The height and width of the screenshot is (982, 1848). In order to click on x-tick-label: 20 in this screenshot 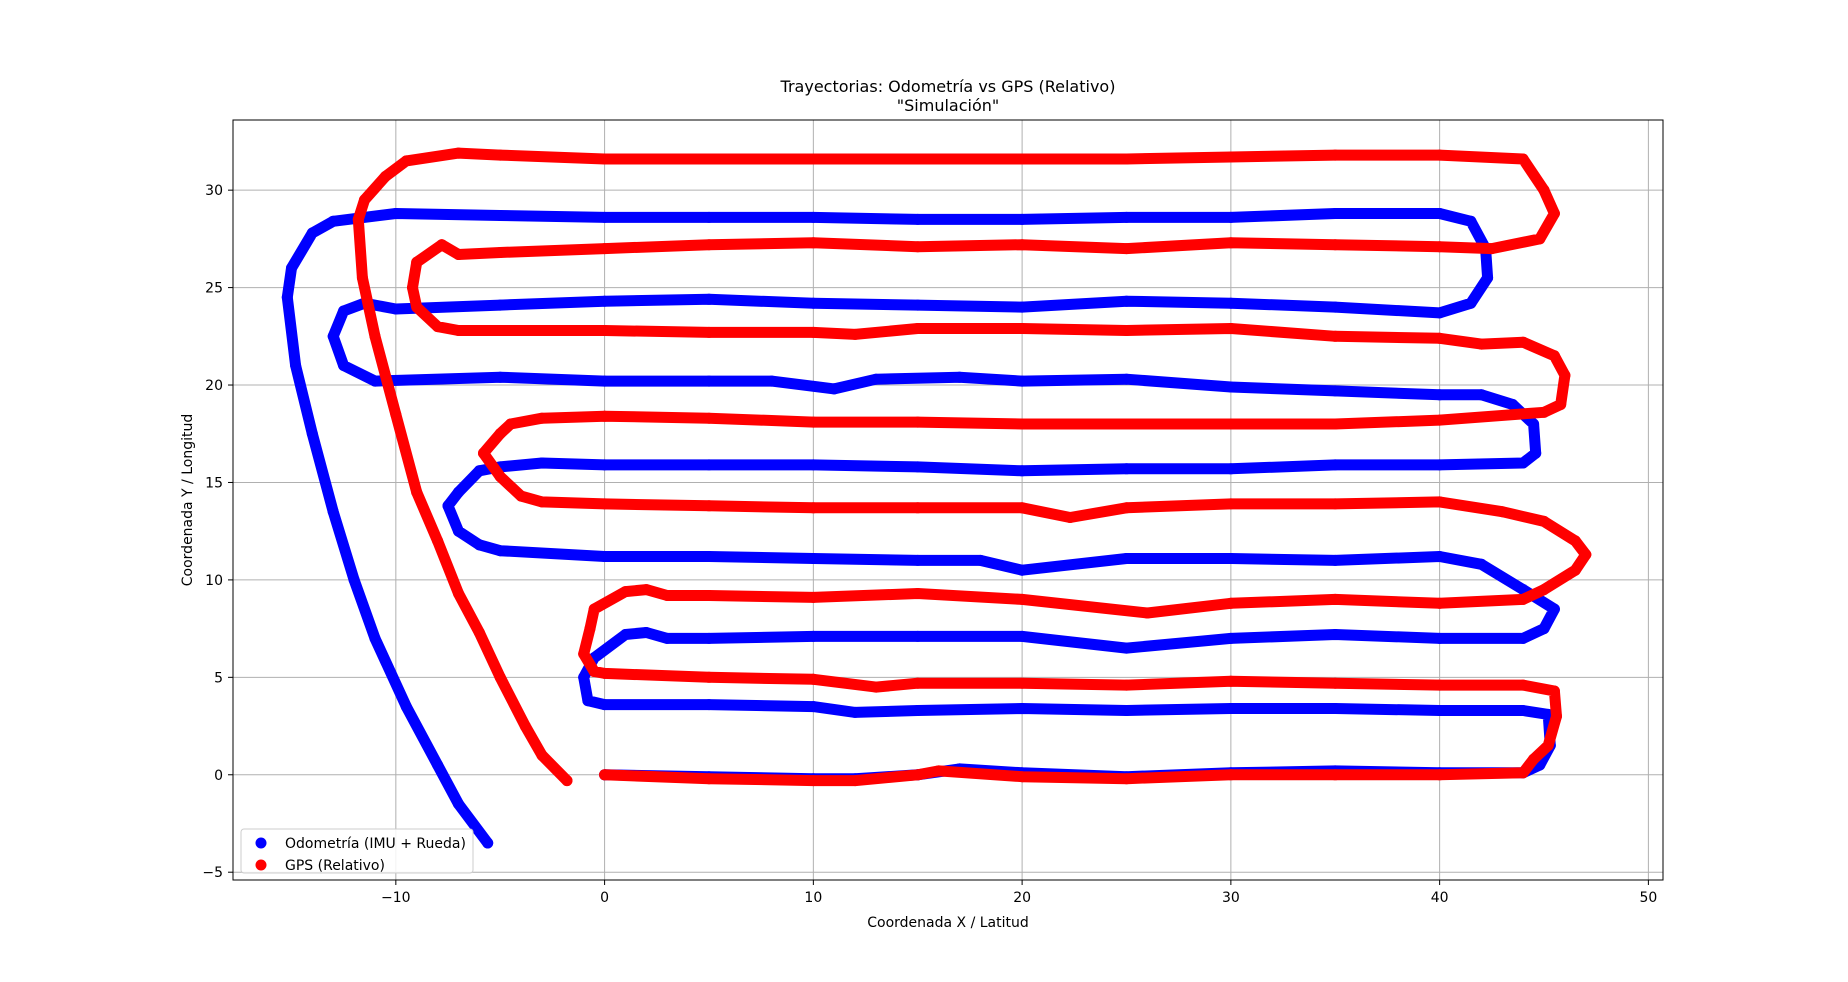, I will do `click(1022, 898)`.